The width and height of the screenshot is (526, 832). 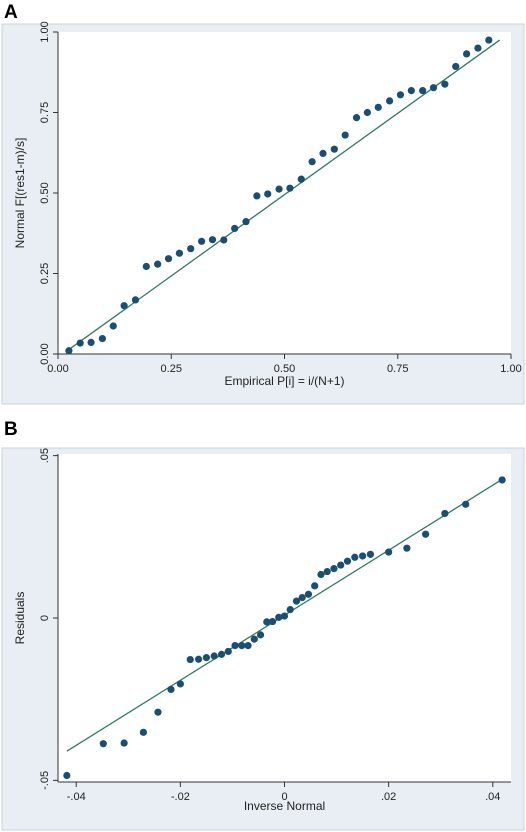 What do you see at coordinates (510, 369) in the screenshot?
I see `x-tick-label: 1.00` at bounding box center [510, 369].